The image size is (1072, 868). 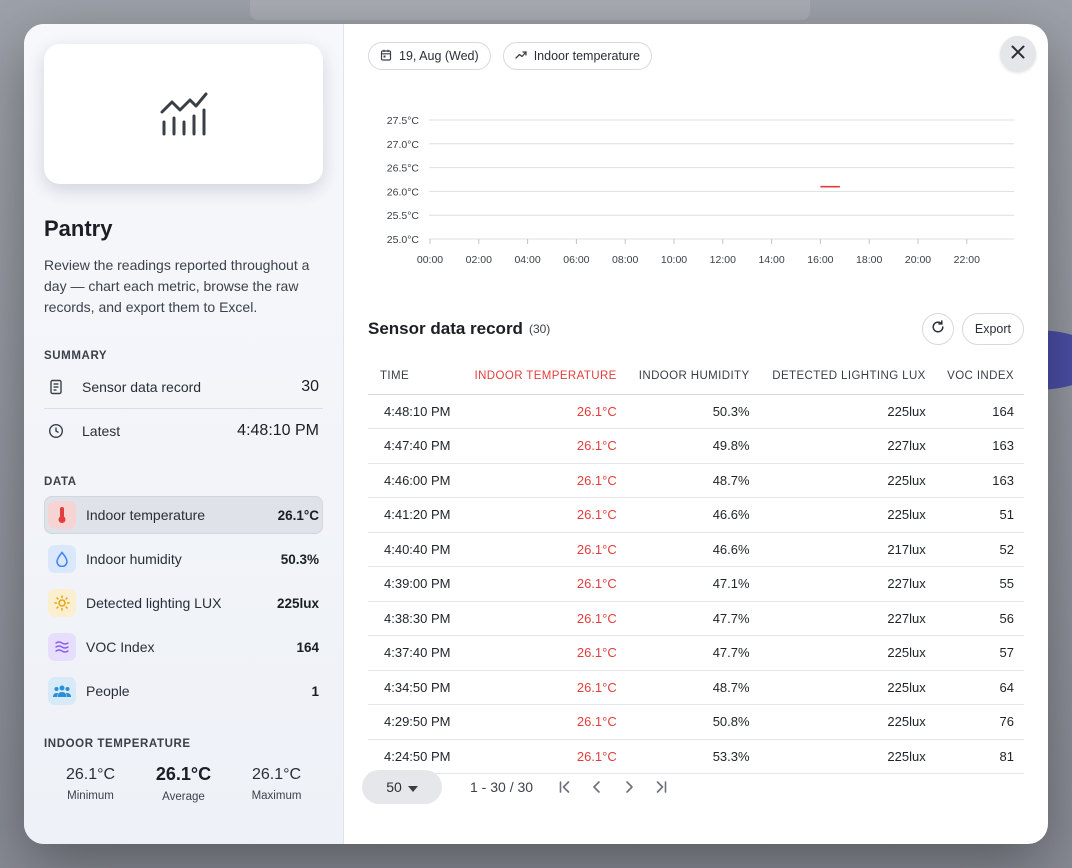 I want to click on records-header: Sensor data record (30) Export, so click(x=696, y=329).